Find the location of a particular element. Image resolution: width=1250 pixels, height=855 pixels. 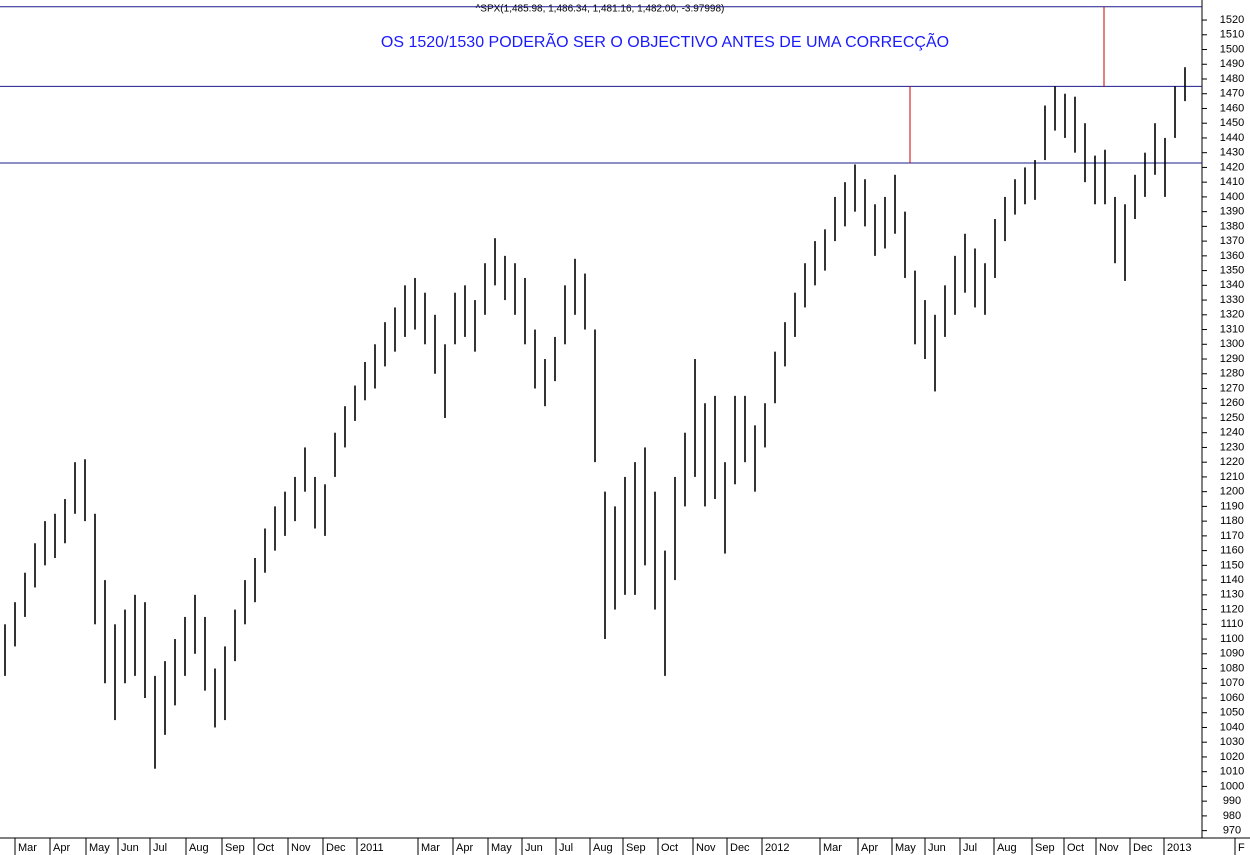

y-tick-label: 1380 is located at coordinates (1232, 226).